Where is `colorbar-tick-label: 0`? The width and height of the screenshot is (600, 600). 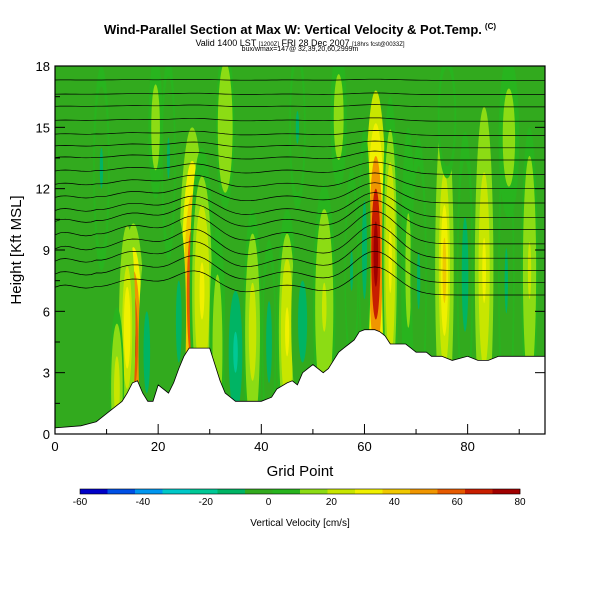
colorbar-tick-label: 0 is located at coordinates (269, 502).